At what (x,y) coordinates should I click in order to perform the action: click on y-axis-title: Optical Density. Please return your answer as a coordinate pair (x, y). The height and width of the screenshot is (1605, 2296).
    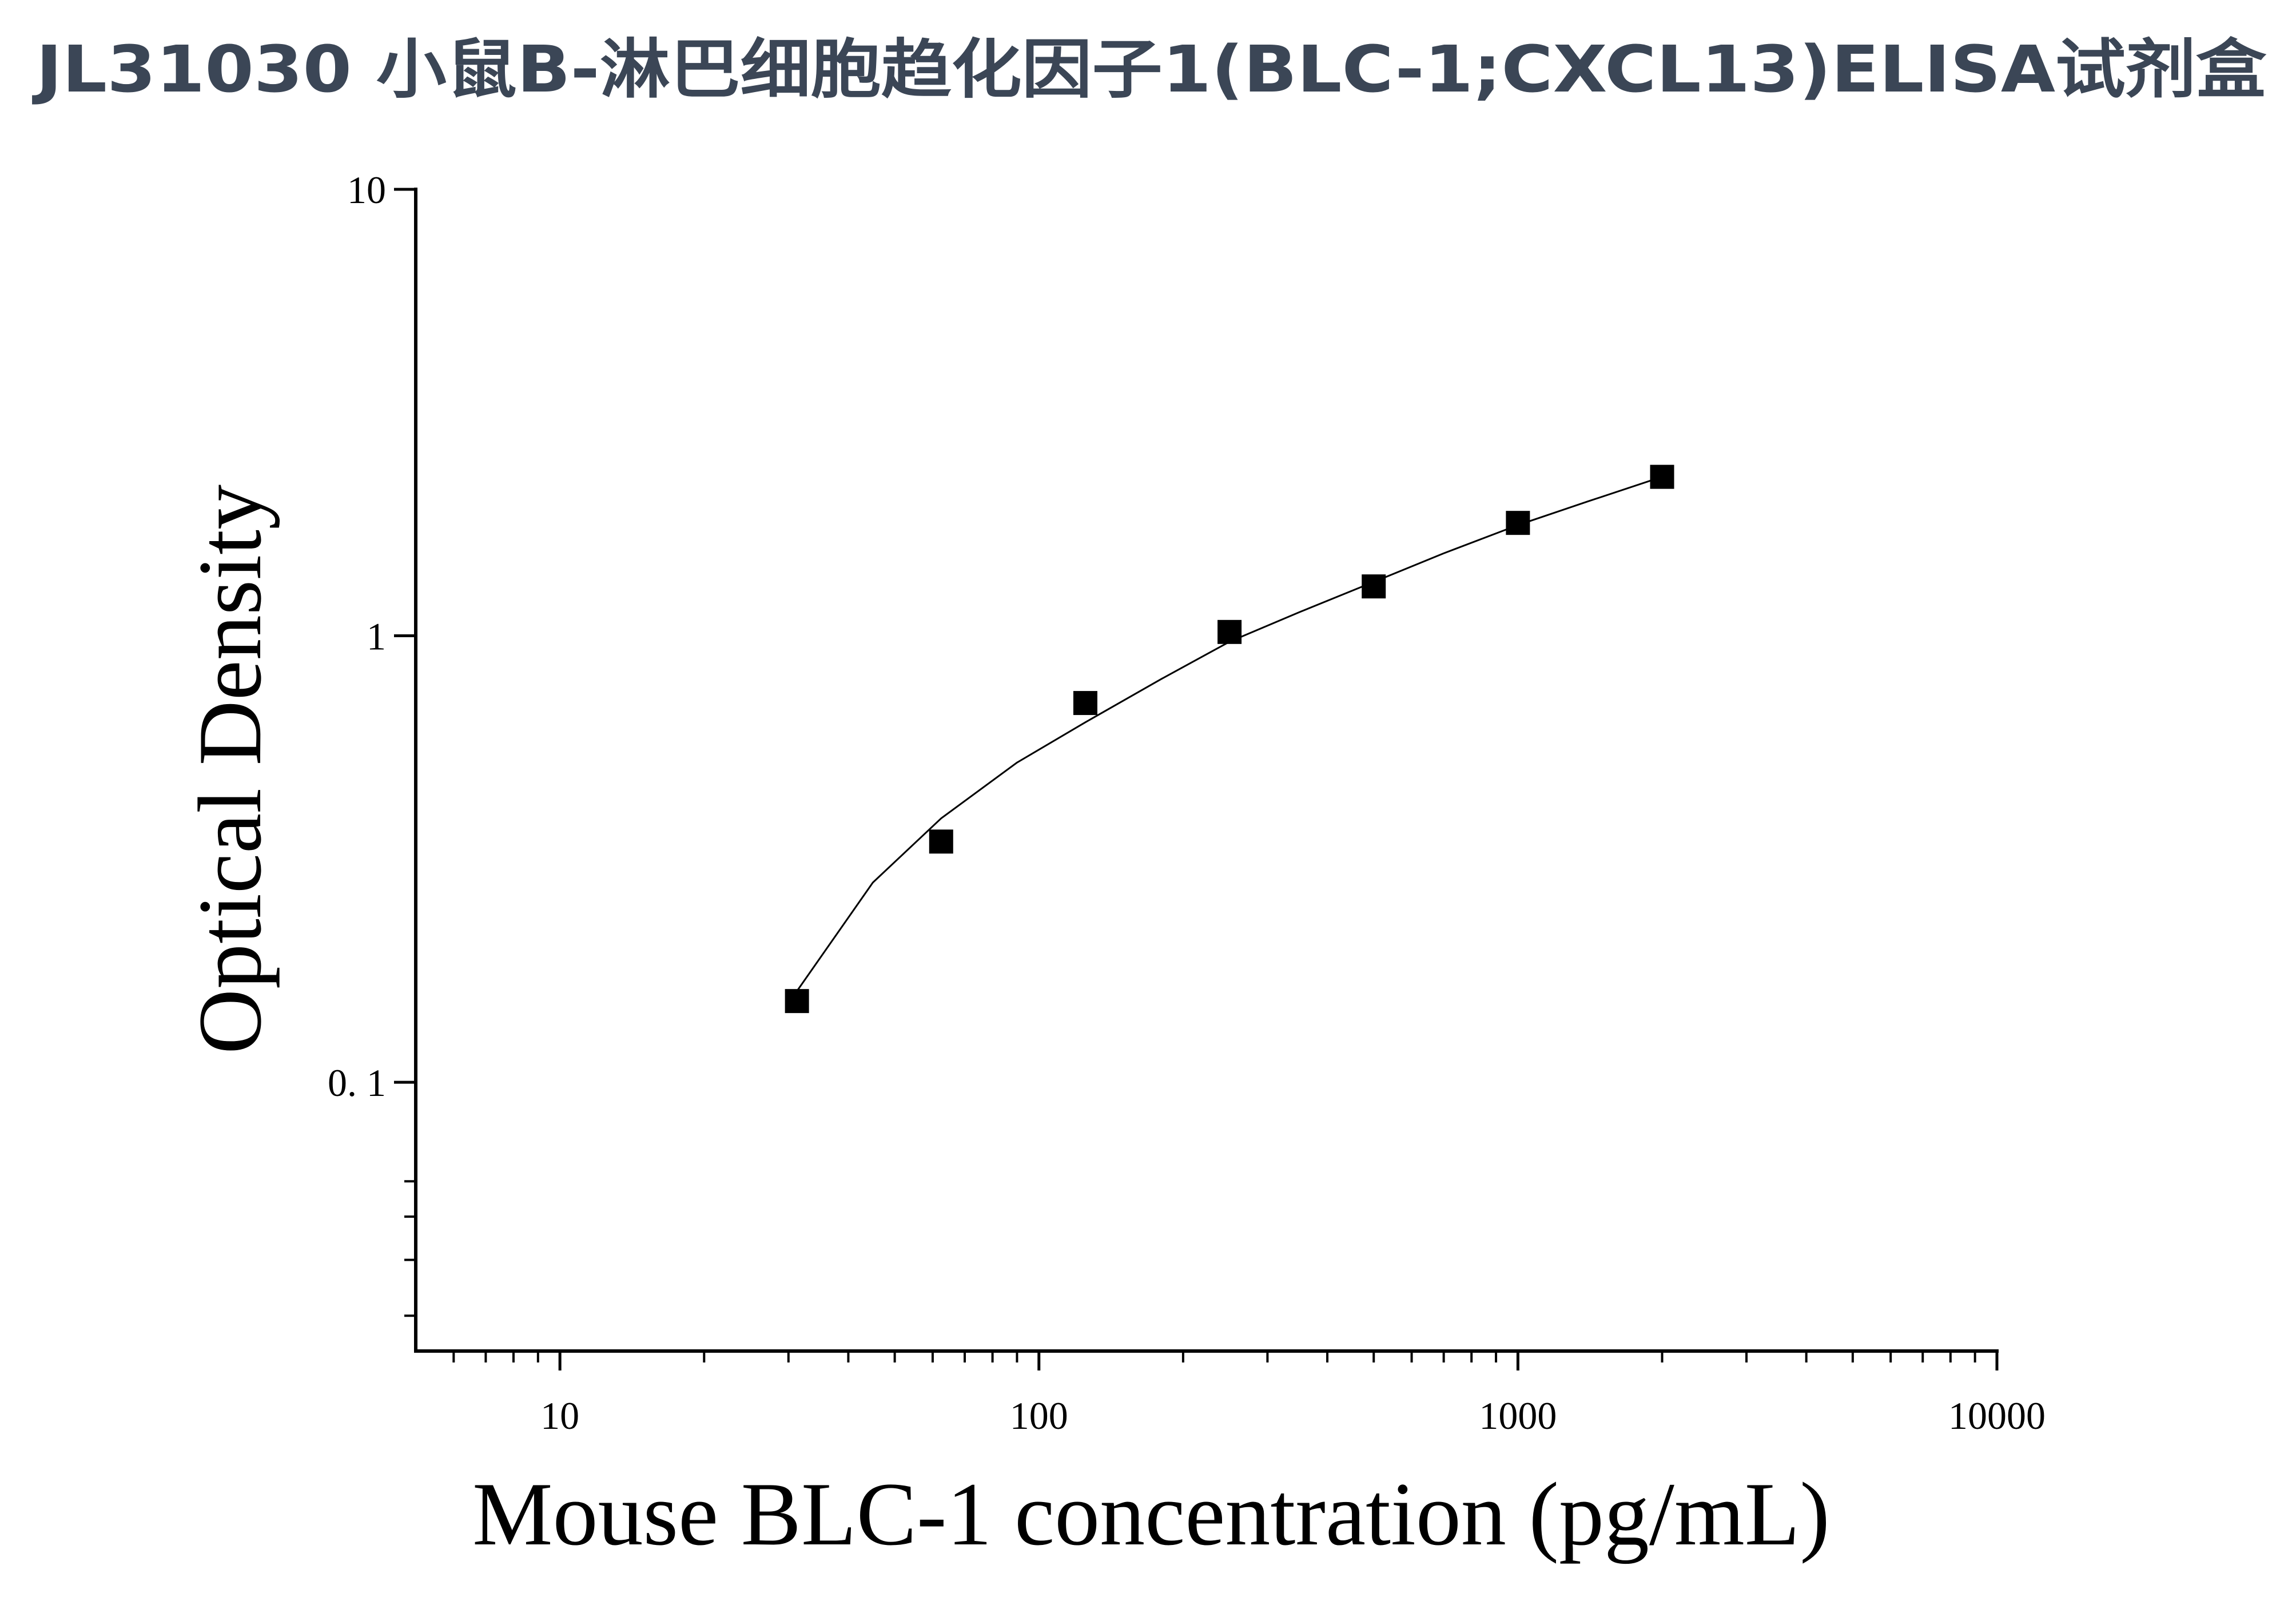
    Looking at the image, I should click on (230, 769).